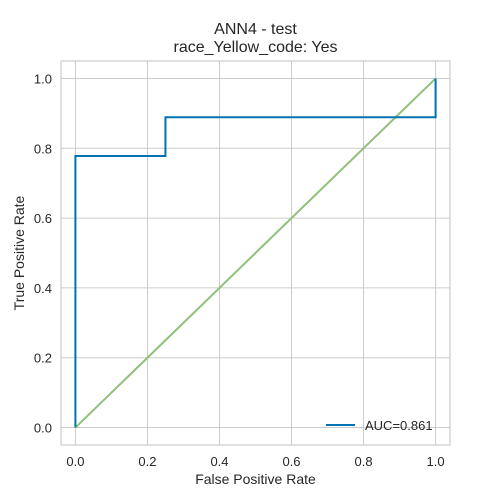  Describe the element at coordinates (43, 253) in the screenshot. I see `y-axis-ticks: 0.0 0.2 0.4 0.6 0.8 1.0` at that location.